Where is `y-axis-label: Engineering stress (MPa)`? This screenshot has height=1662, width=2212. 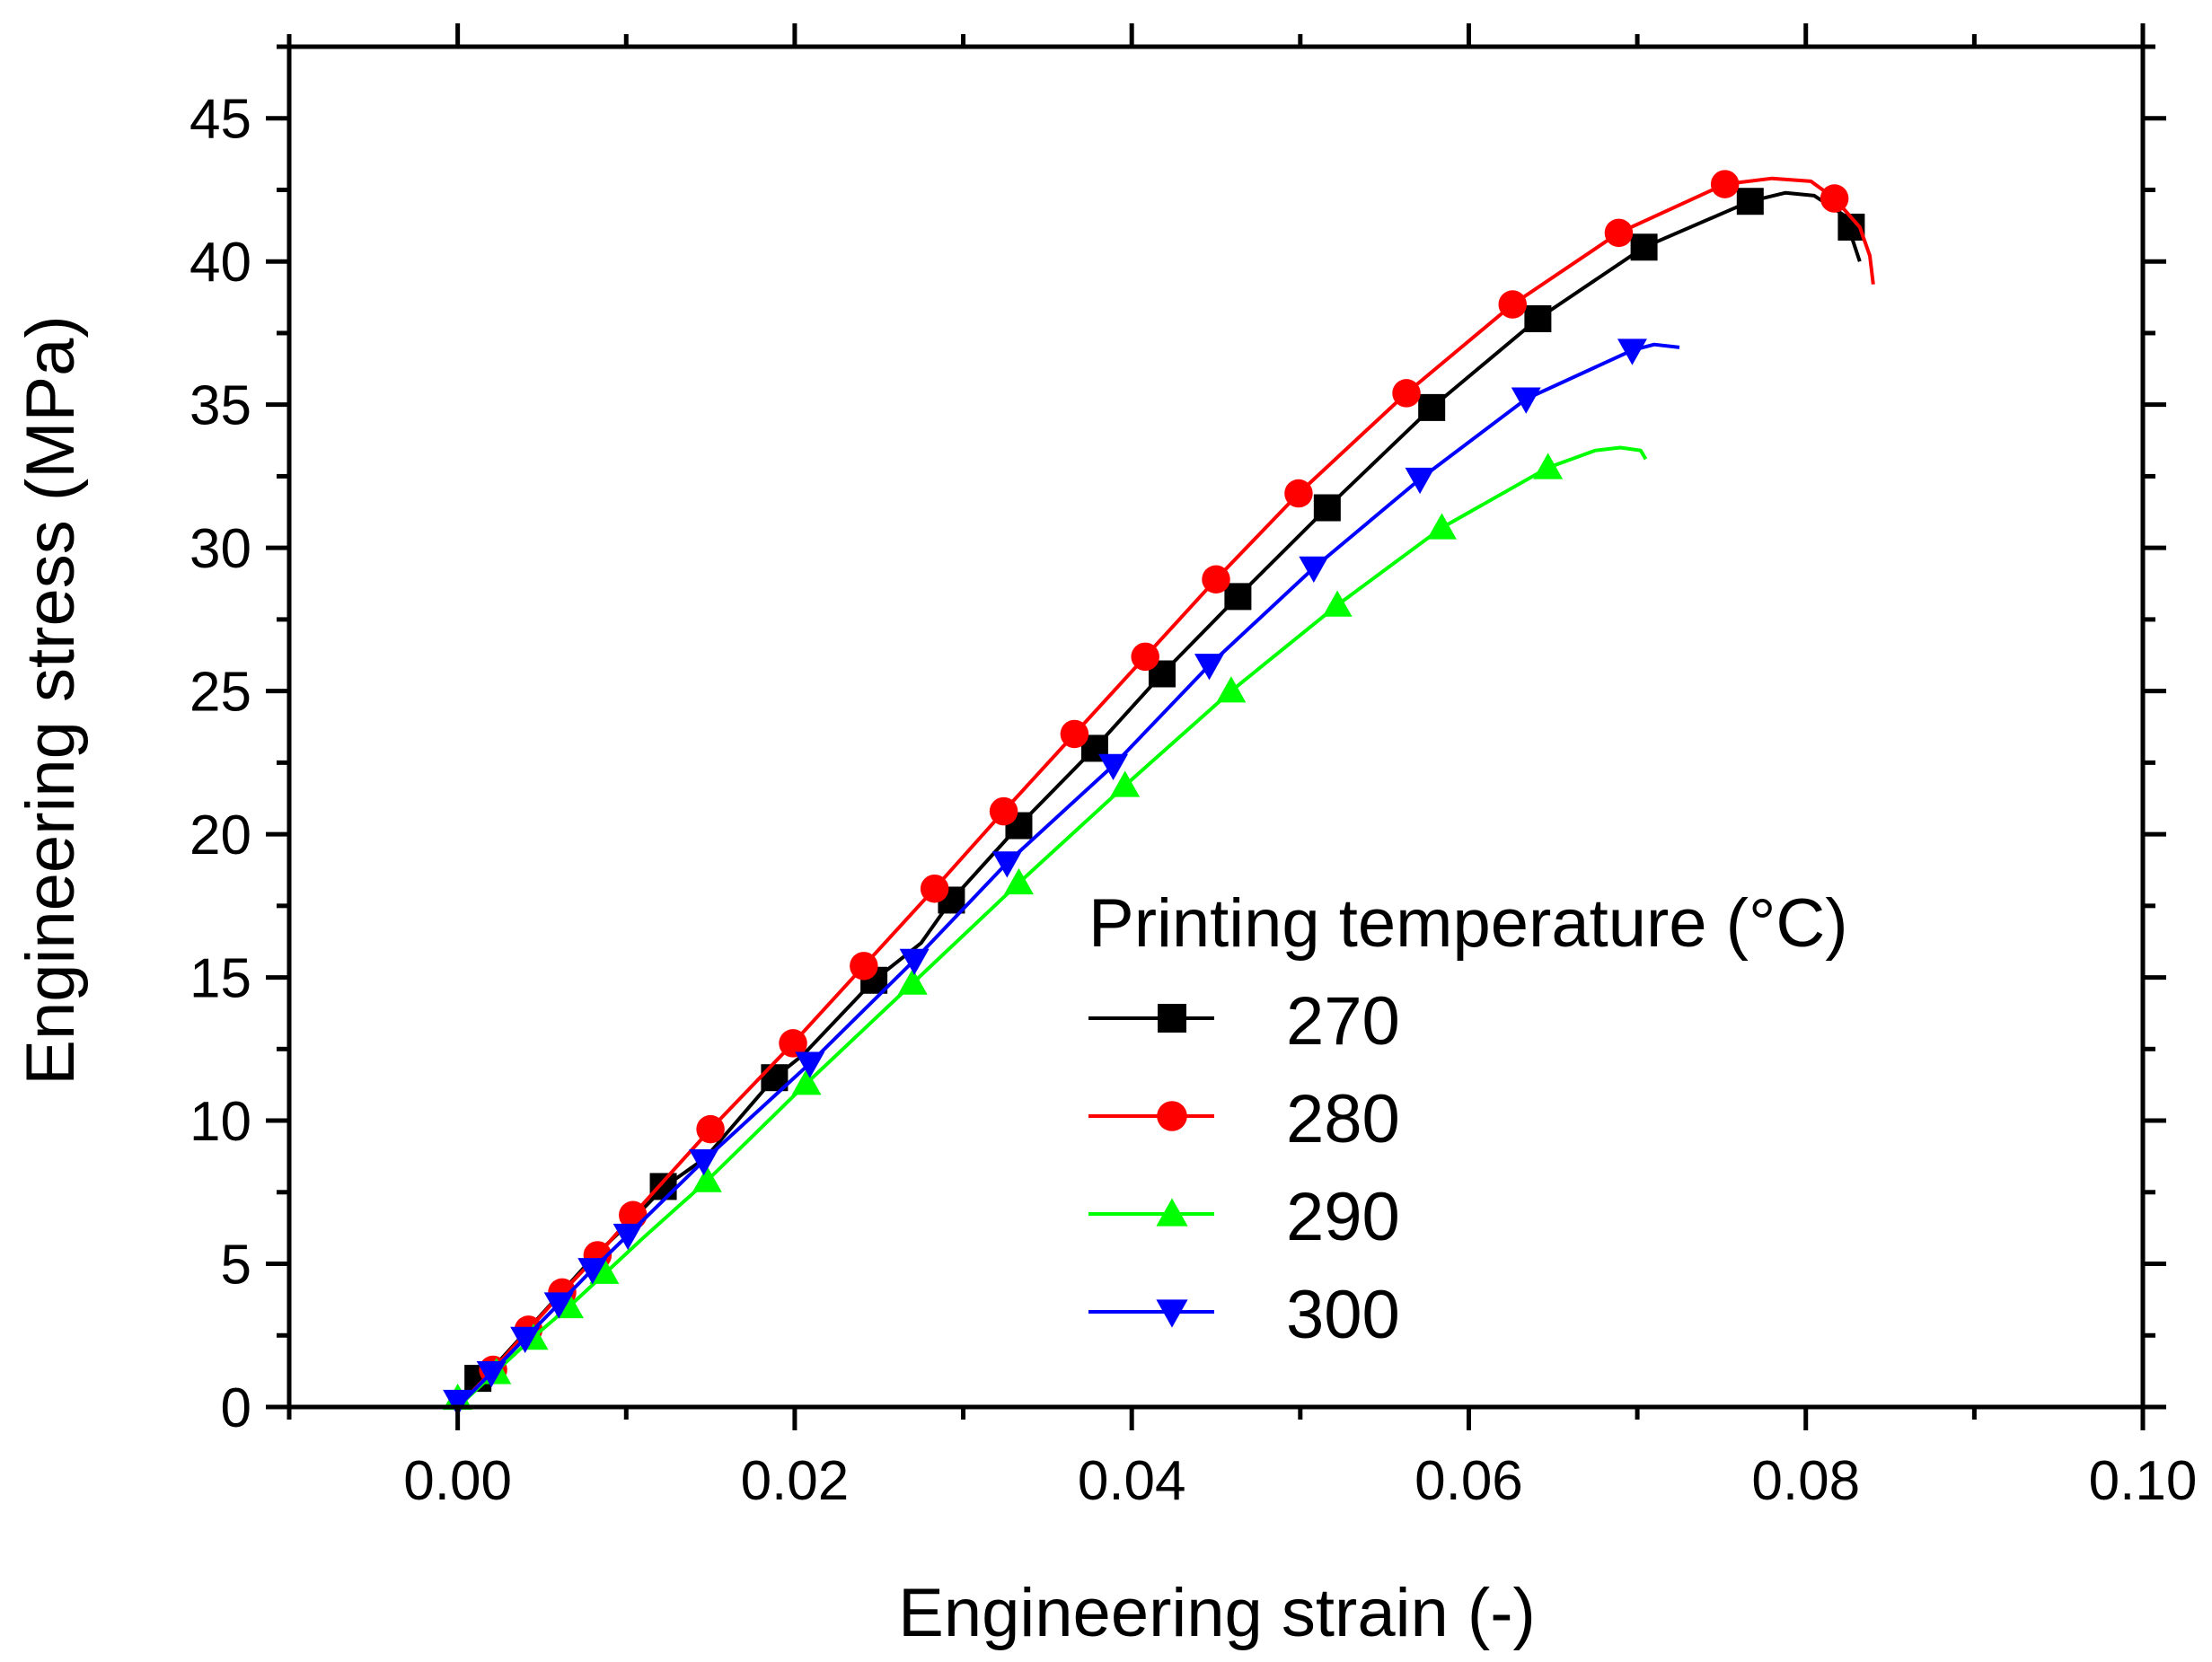
y-axis-label: Engineering stress (MPa) is located at coordinates (51, 700).